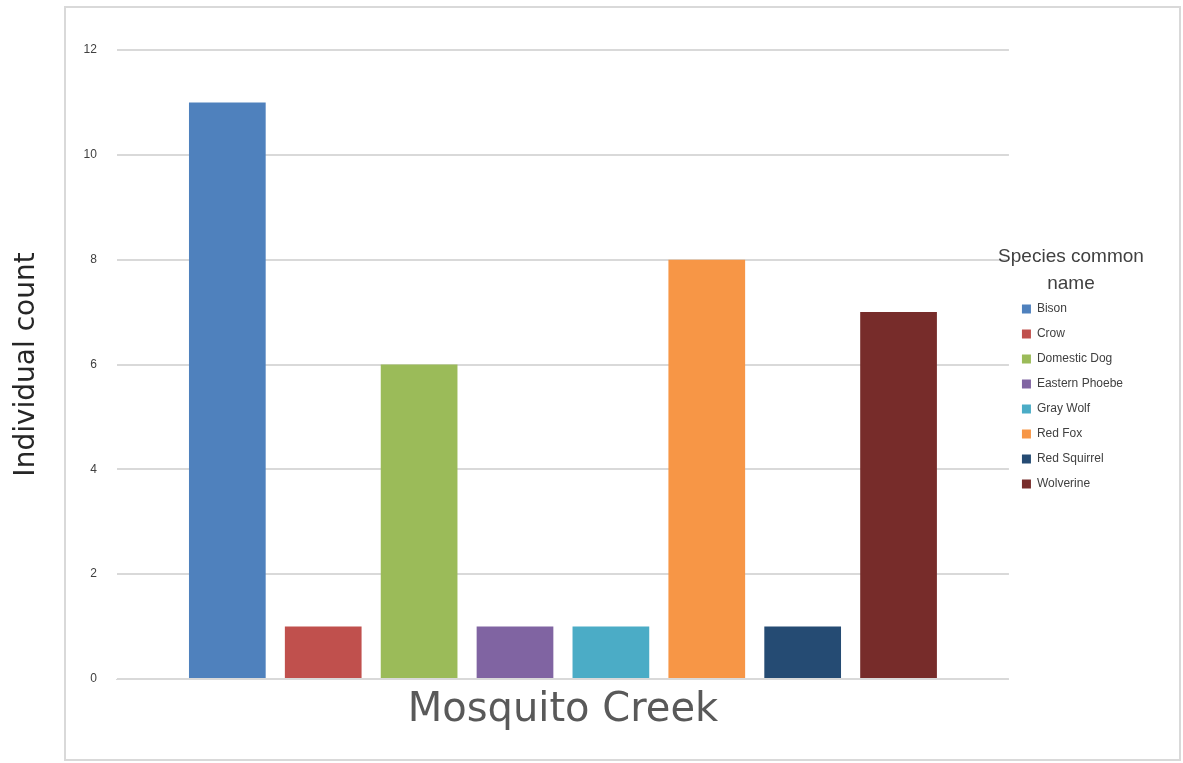 The width and height of the screenshot is (1183, 763). What do you see at coordinates (1074, 358) in the screenshot?
I see `legend-label: Domestic Dog` at bounding box center [1074, 358].